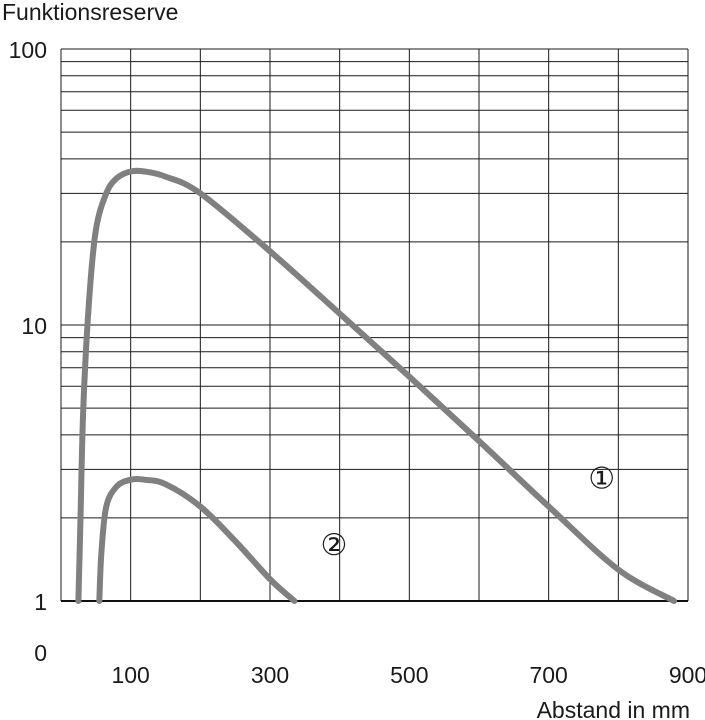 The height and width of the screenshot is (720, 705). Describe the element at coordinates (90, 12) in the screenshot. I see `y-axis-label: Funktionsreserve` at that location.